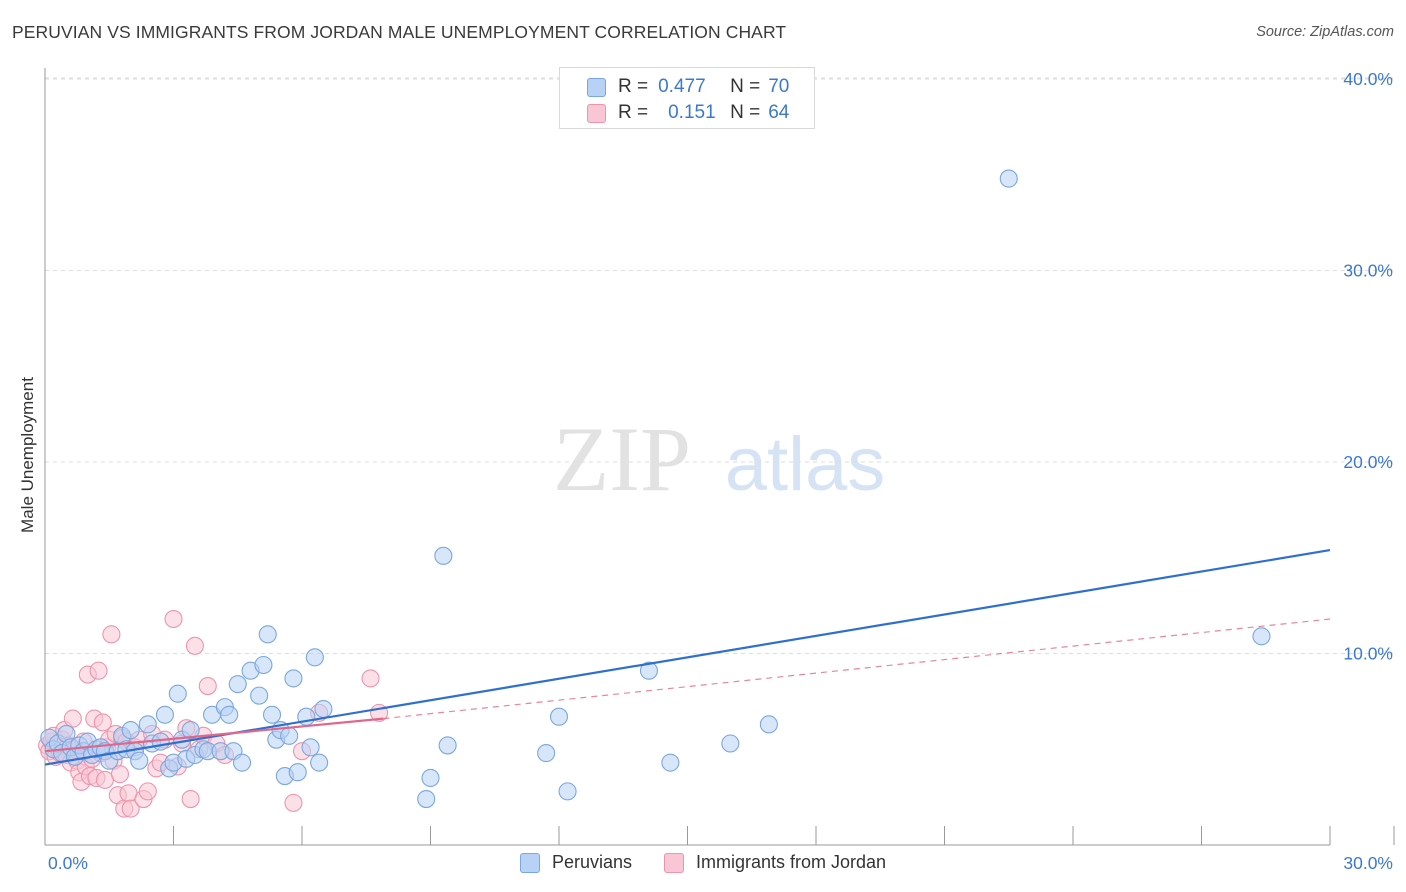  Describe the element at coordinates (791, 862) in the screenshot. I see `legend-label-jordan: Immigrants from Jordan` at that location.